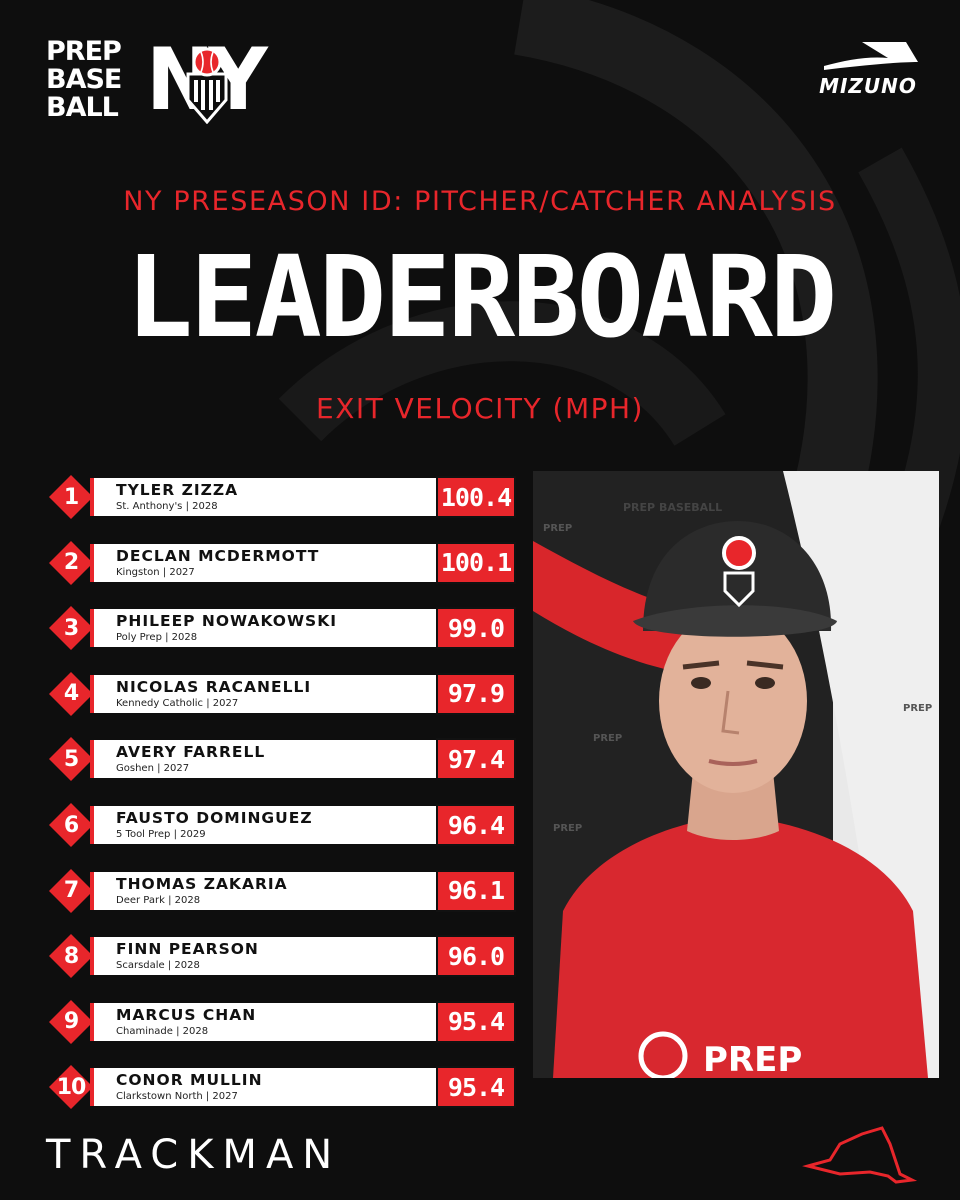 The height and width of the screenshot is (1200, 960). Describe the element at coordinates (752, 1059) in the screenshot. I see `shirt-text: PREP` at that location.